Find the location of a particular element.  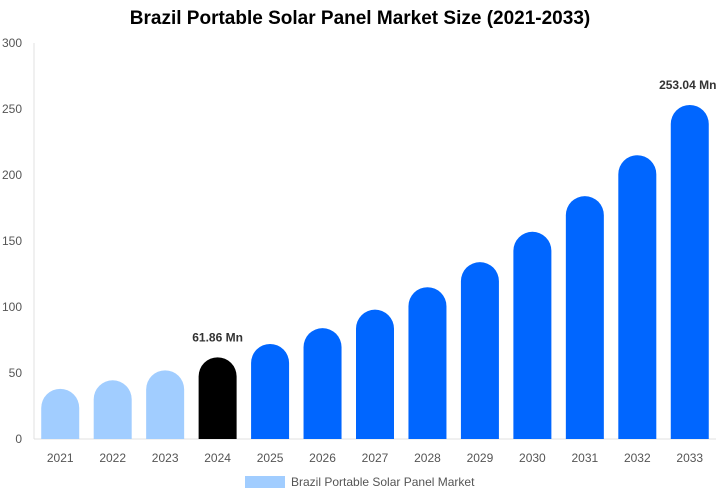

y-tick-label: 150 is located at coordinates (12, 241).